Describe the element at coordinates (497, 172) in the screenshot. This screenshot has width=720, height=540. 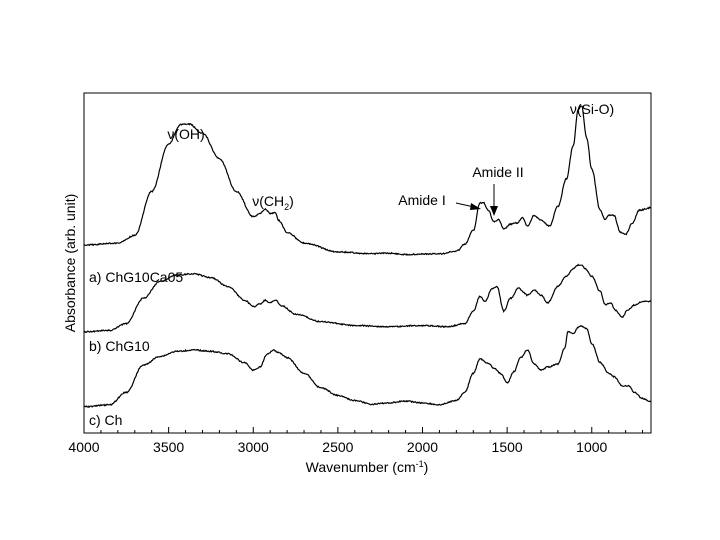
I see `annotation-amide-ii: Amide II` at that location.